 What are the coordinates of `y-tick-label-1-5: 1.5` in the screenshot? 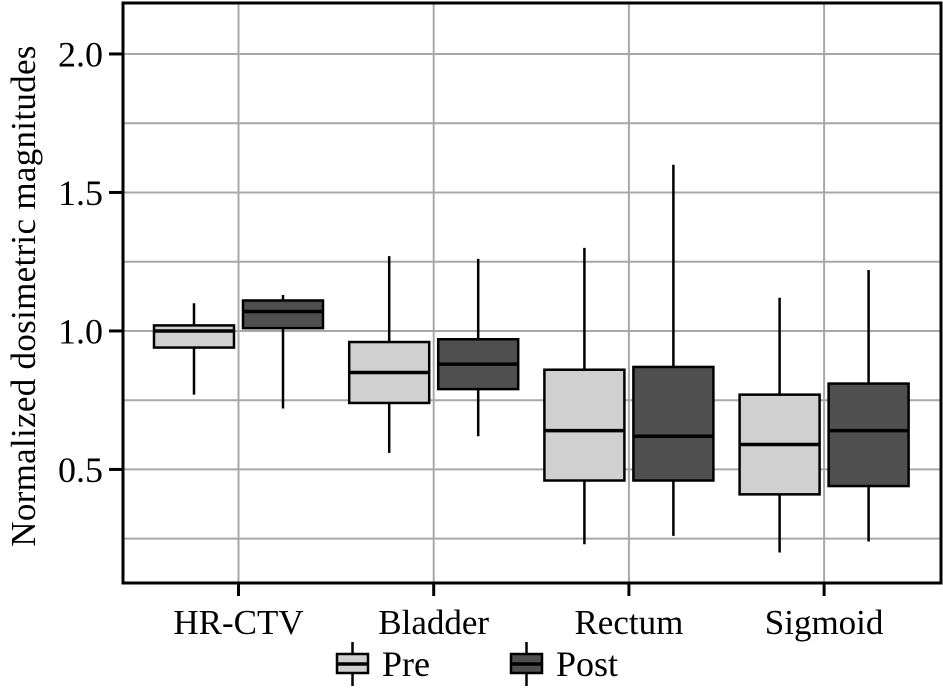 It's located at (80, 193).